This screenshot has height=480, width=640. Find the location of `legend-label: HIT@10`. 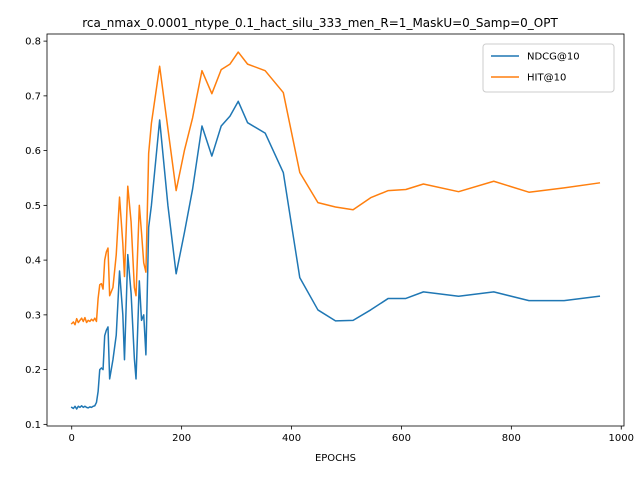

legend-label: HIT@10 is located at coordinates (546, 78).